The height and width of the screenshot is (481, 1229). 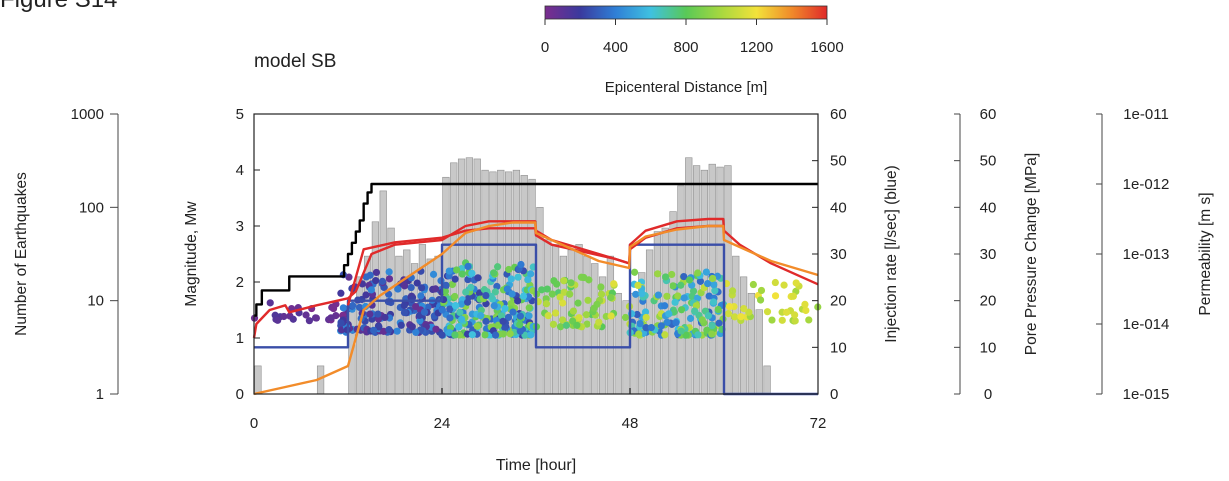 What do you see at coordinates (988, 301) in the screenshot?
I see `pressure-tick-label: 20` at bounding box center [988, 301].